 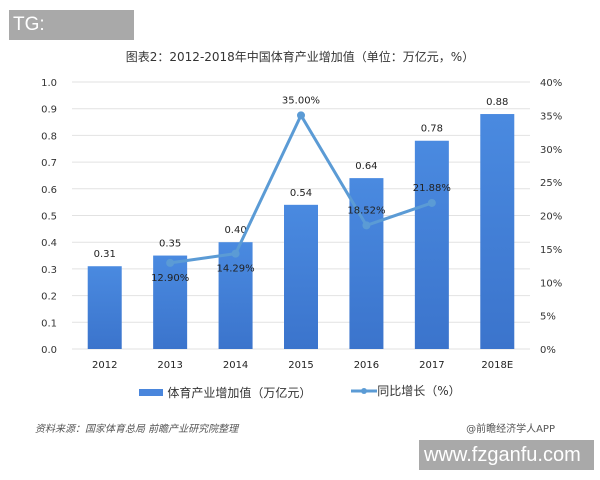 I want to click on legend-swatch-line, so click(x=364, y=390).